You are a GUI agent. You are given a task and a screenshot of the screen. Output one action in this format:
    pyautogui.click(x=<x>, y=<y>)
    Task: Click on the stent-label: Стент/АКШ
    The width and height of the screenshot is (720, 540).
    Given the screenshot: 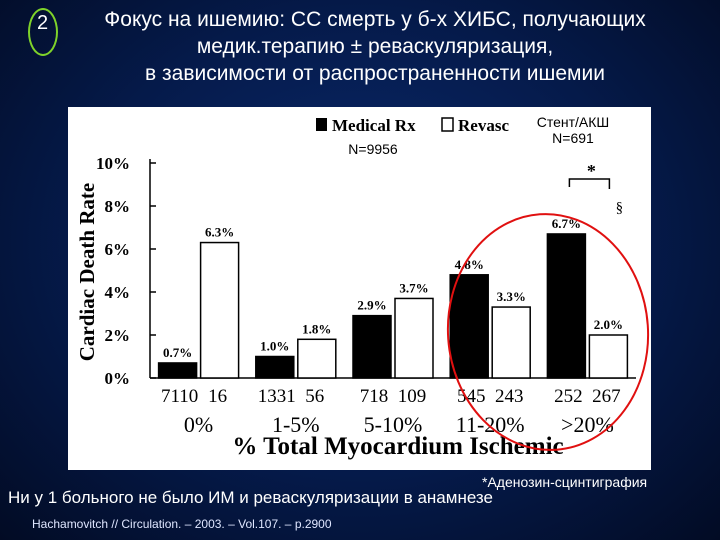 What is the action you would take?
    pyautogui.click(x=573, y=122)
    